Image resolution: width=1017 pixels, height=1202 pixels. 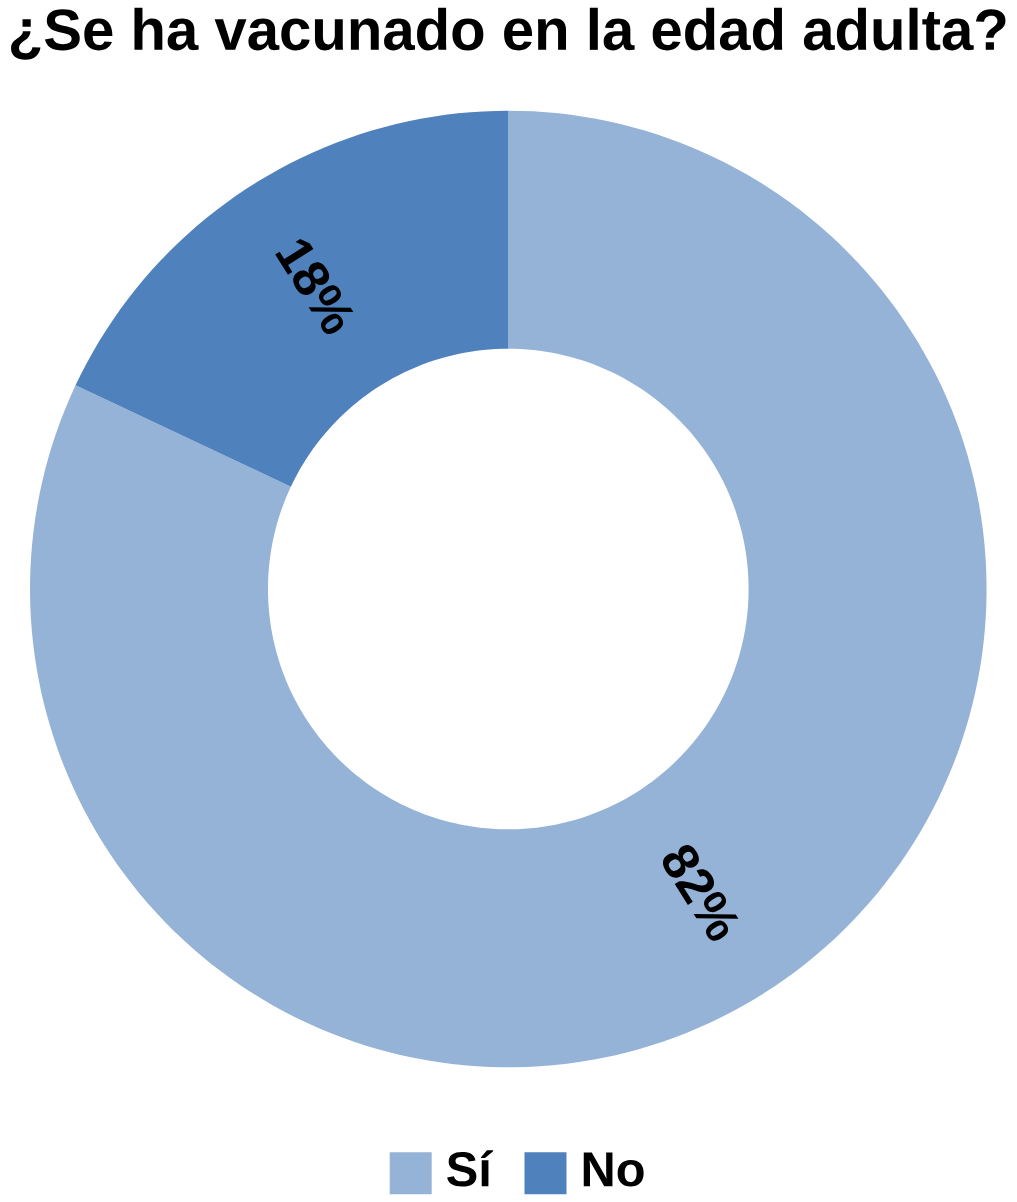 What do you see at coordinates (508, 33) in the screenshot?
I see `chart-title: ¿Se ha vacunado en la edad adulta?` at bounding box center [508, 33].